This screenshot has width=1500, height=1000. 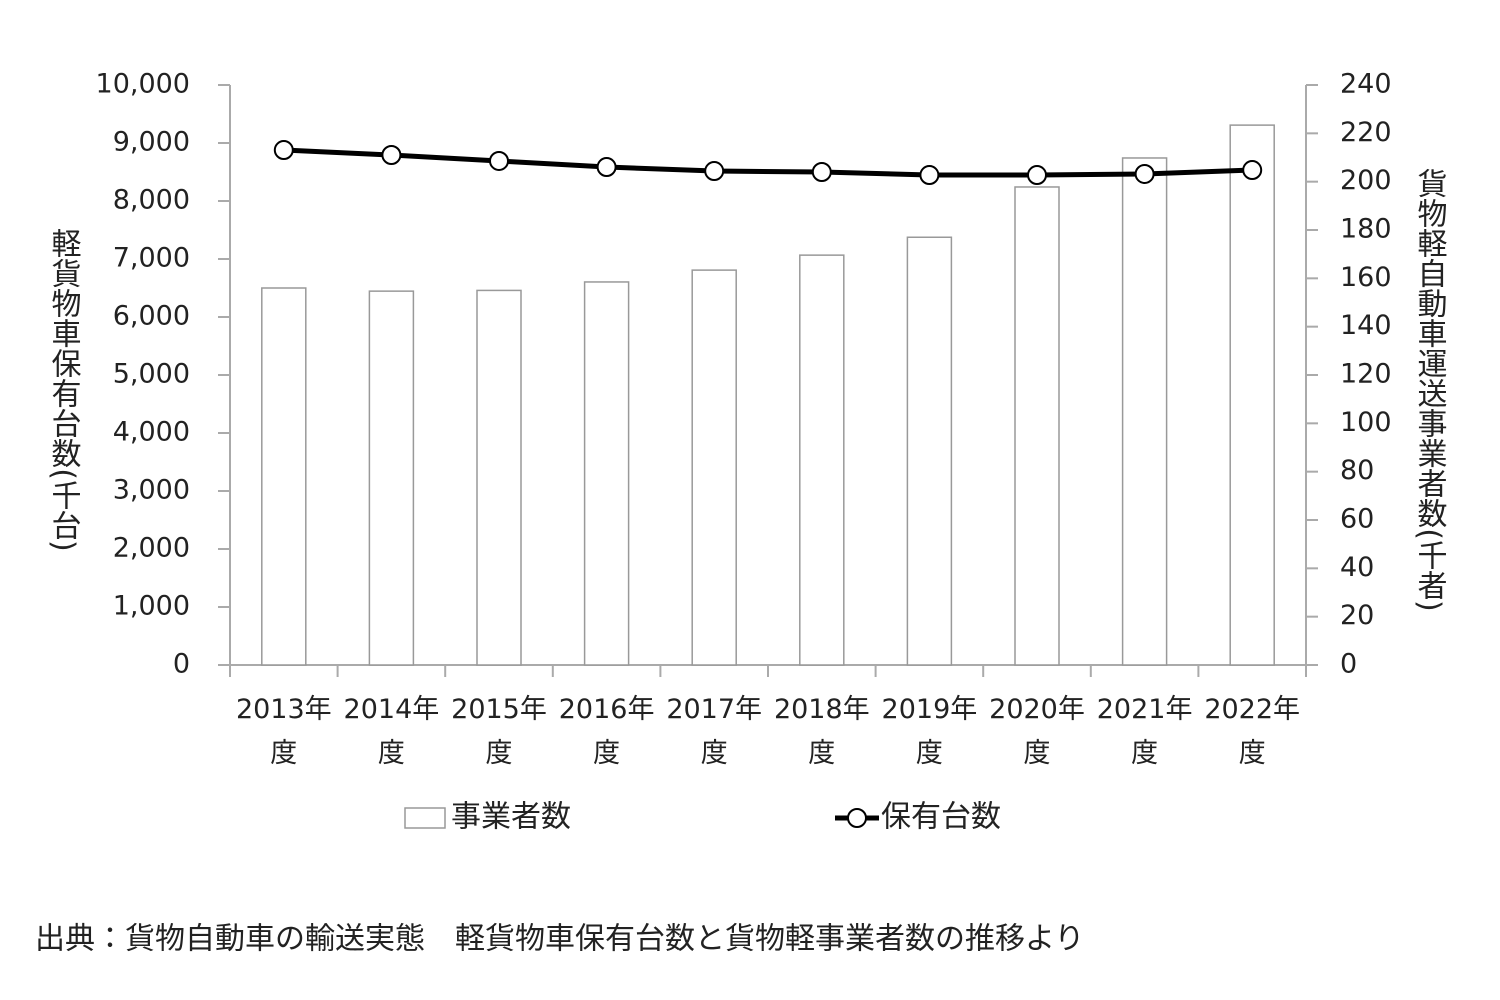 What do you see at coordinates (151, 316) in the screenshot?
I see `y-tick-label: 6,000` at bounding box center [151, 316].